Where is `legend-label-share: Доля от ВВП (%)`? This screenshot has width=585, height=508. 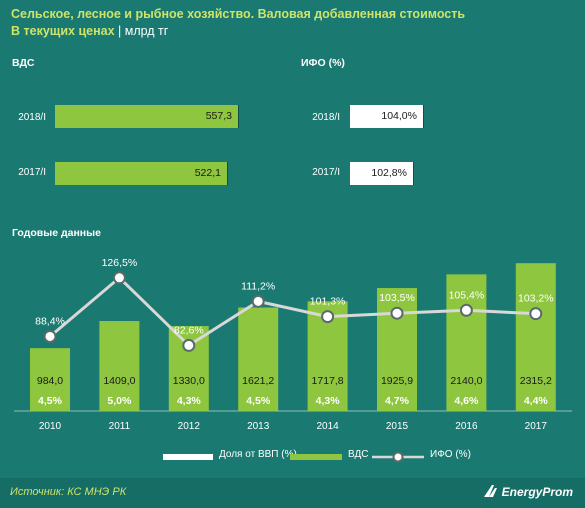
legend-label-share: Доля от ВВП (%) is located at coordinates (258, 454).